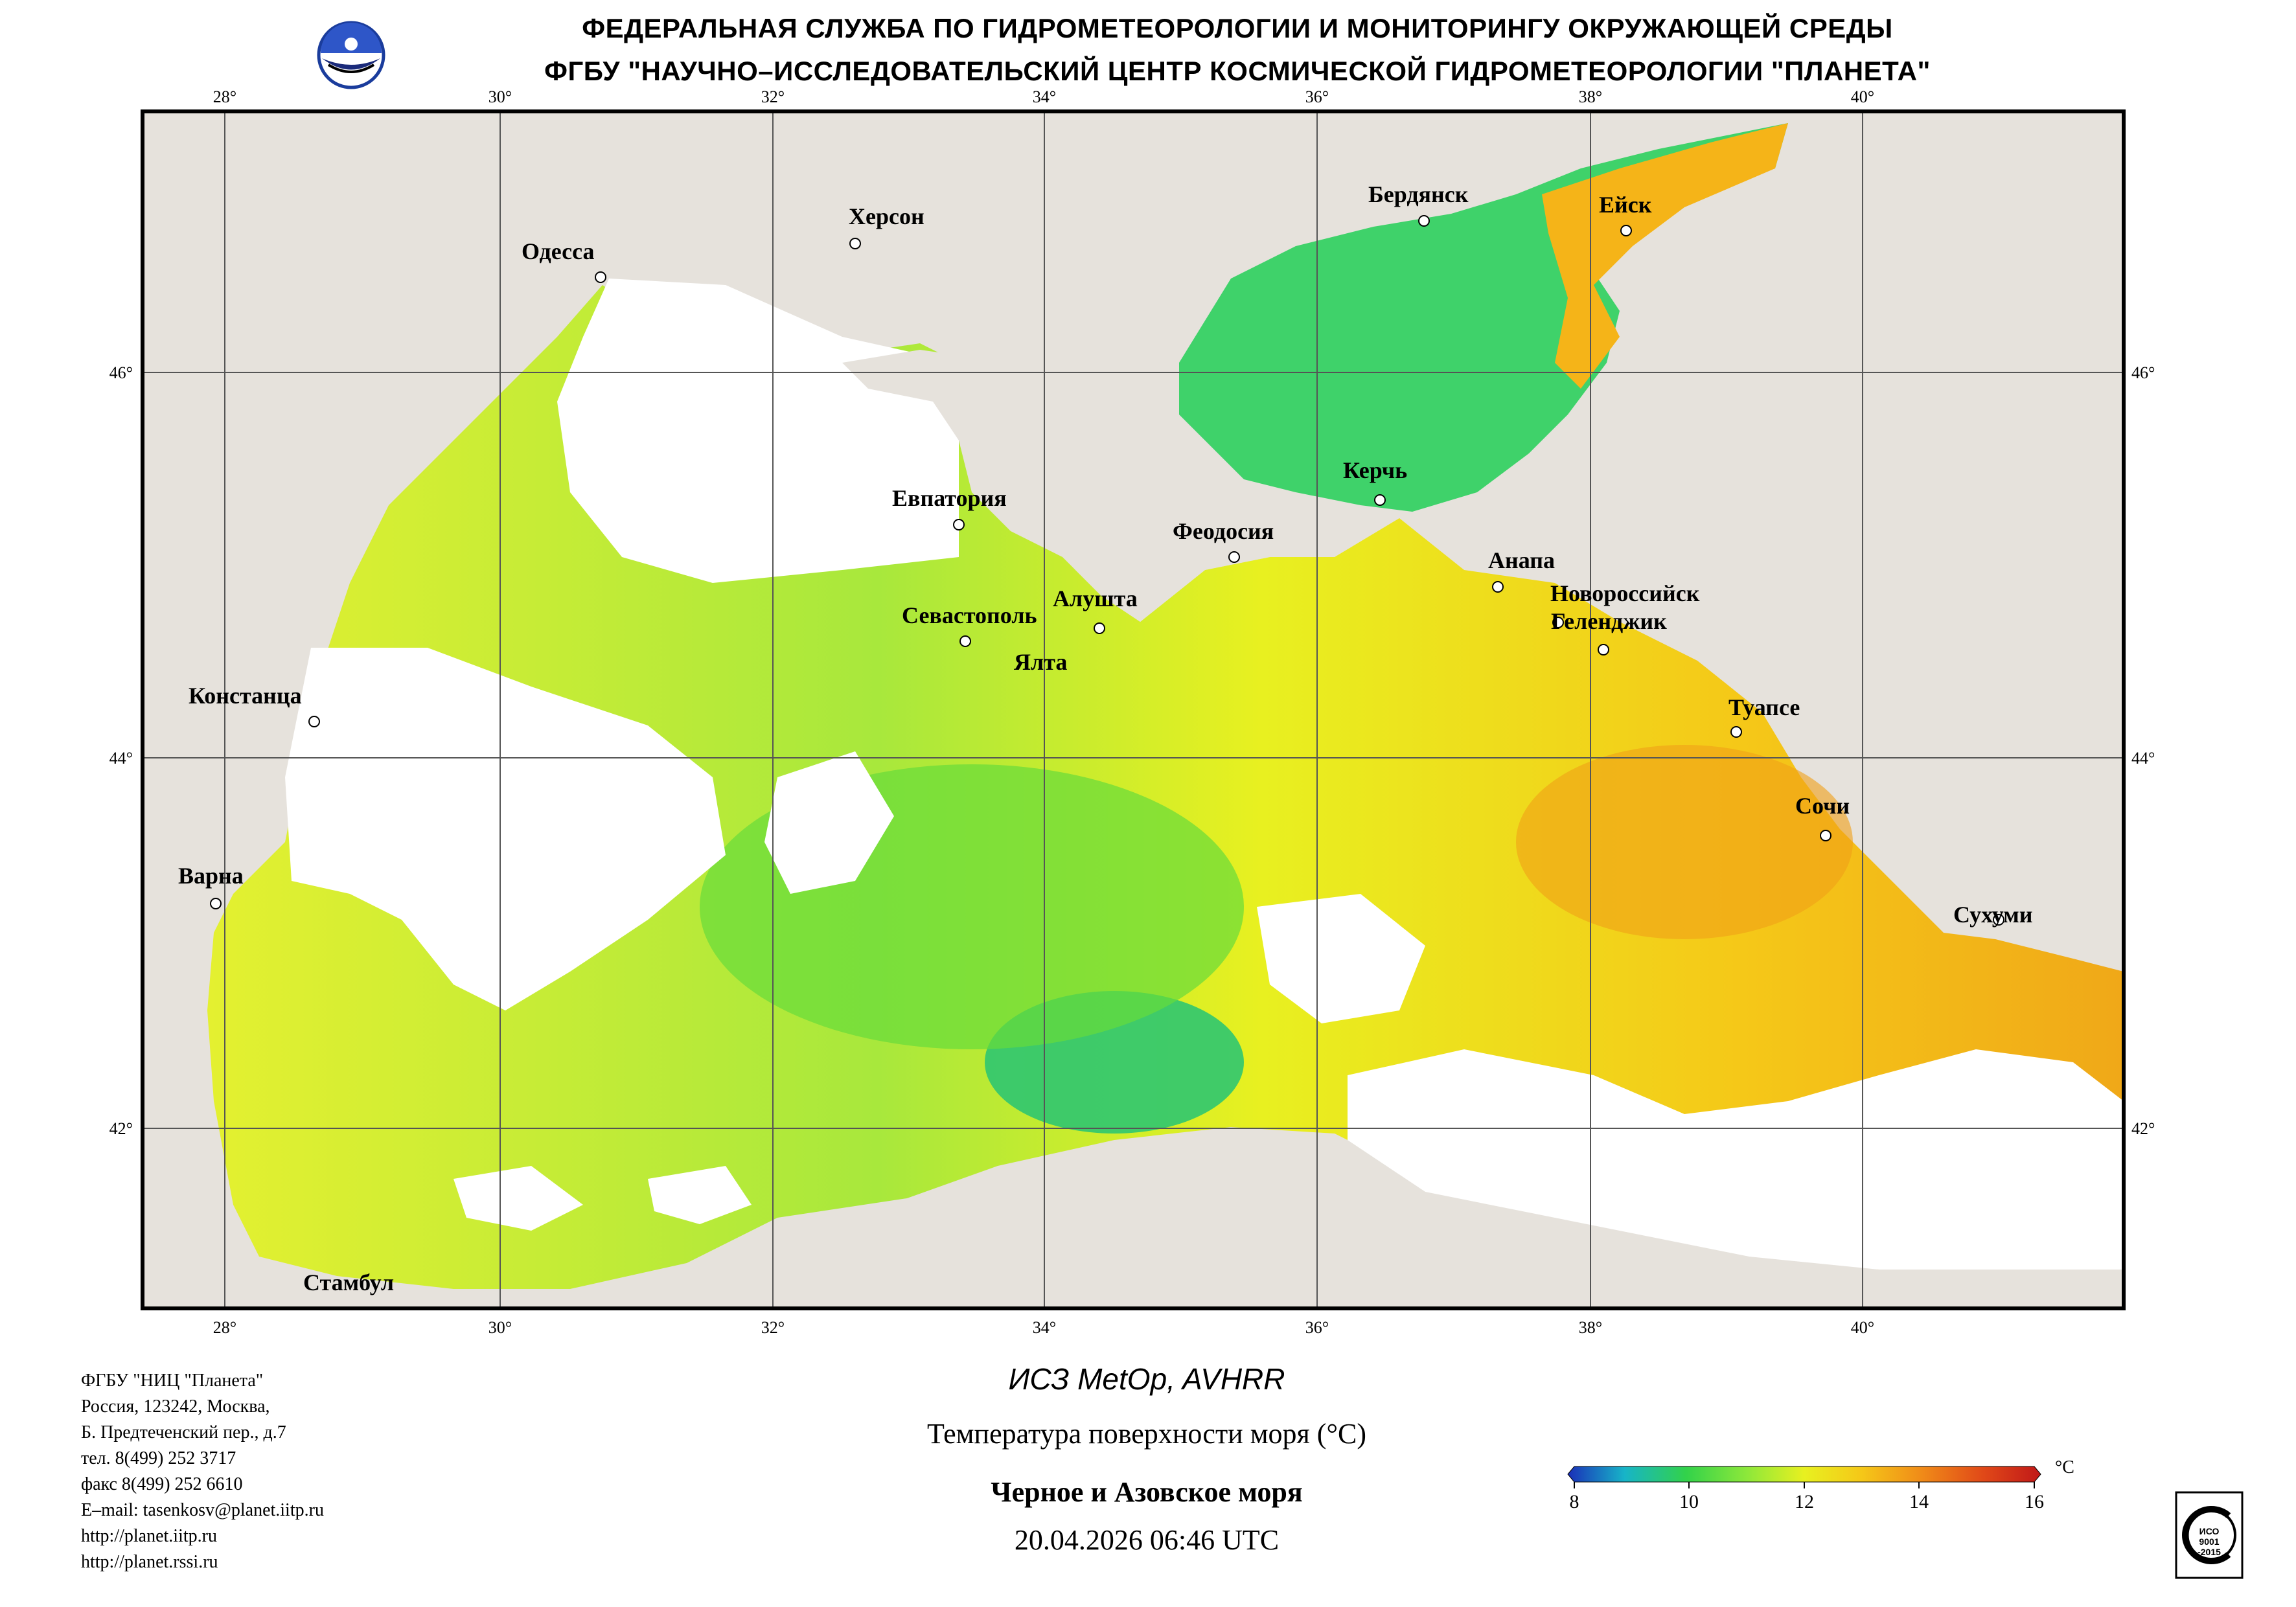  What do you see at coordinates (518, 1198) in the screenshot?
I see `cloud-south` at bounding box center [518, 1198].